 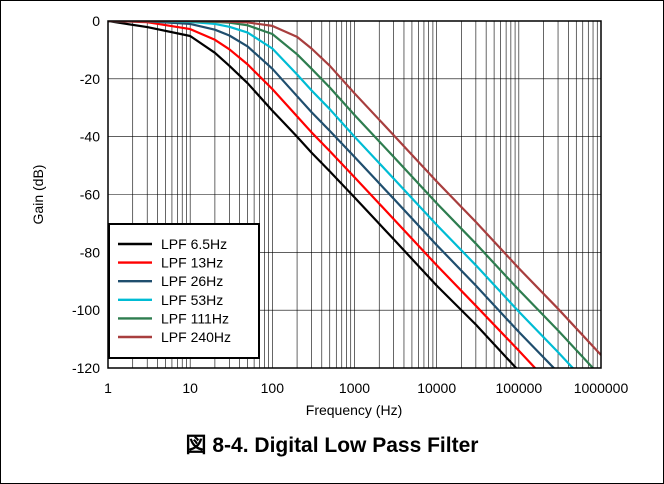 What do you see at coordinates (195, 318) in the screenshot?
I see `legend-label: LPF 111Hz` at bounding box center [195, 318].